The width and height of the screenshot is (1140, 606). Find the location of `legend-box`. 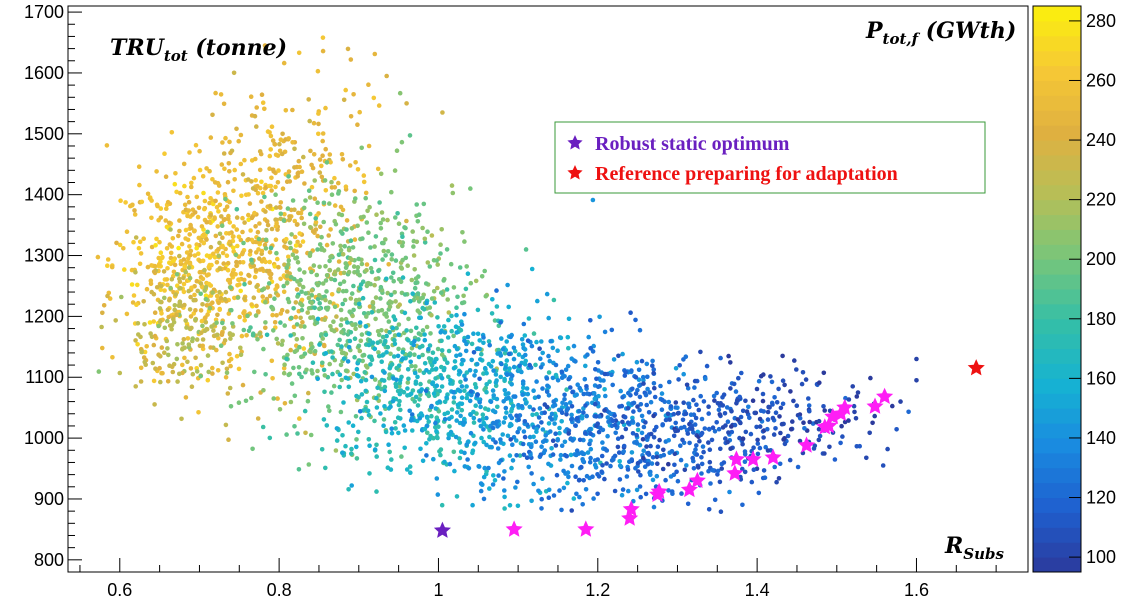

legend-box is located at coordinates (770, 157).